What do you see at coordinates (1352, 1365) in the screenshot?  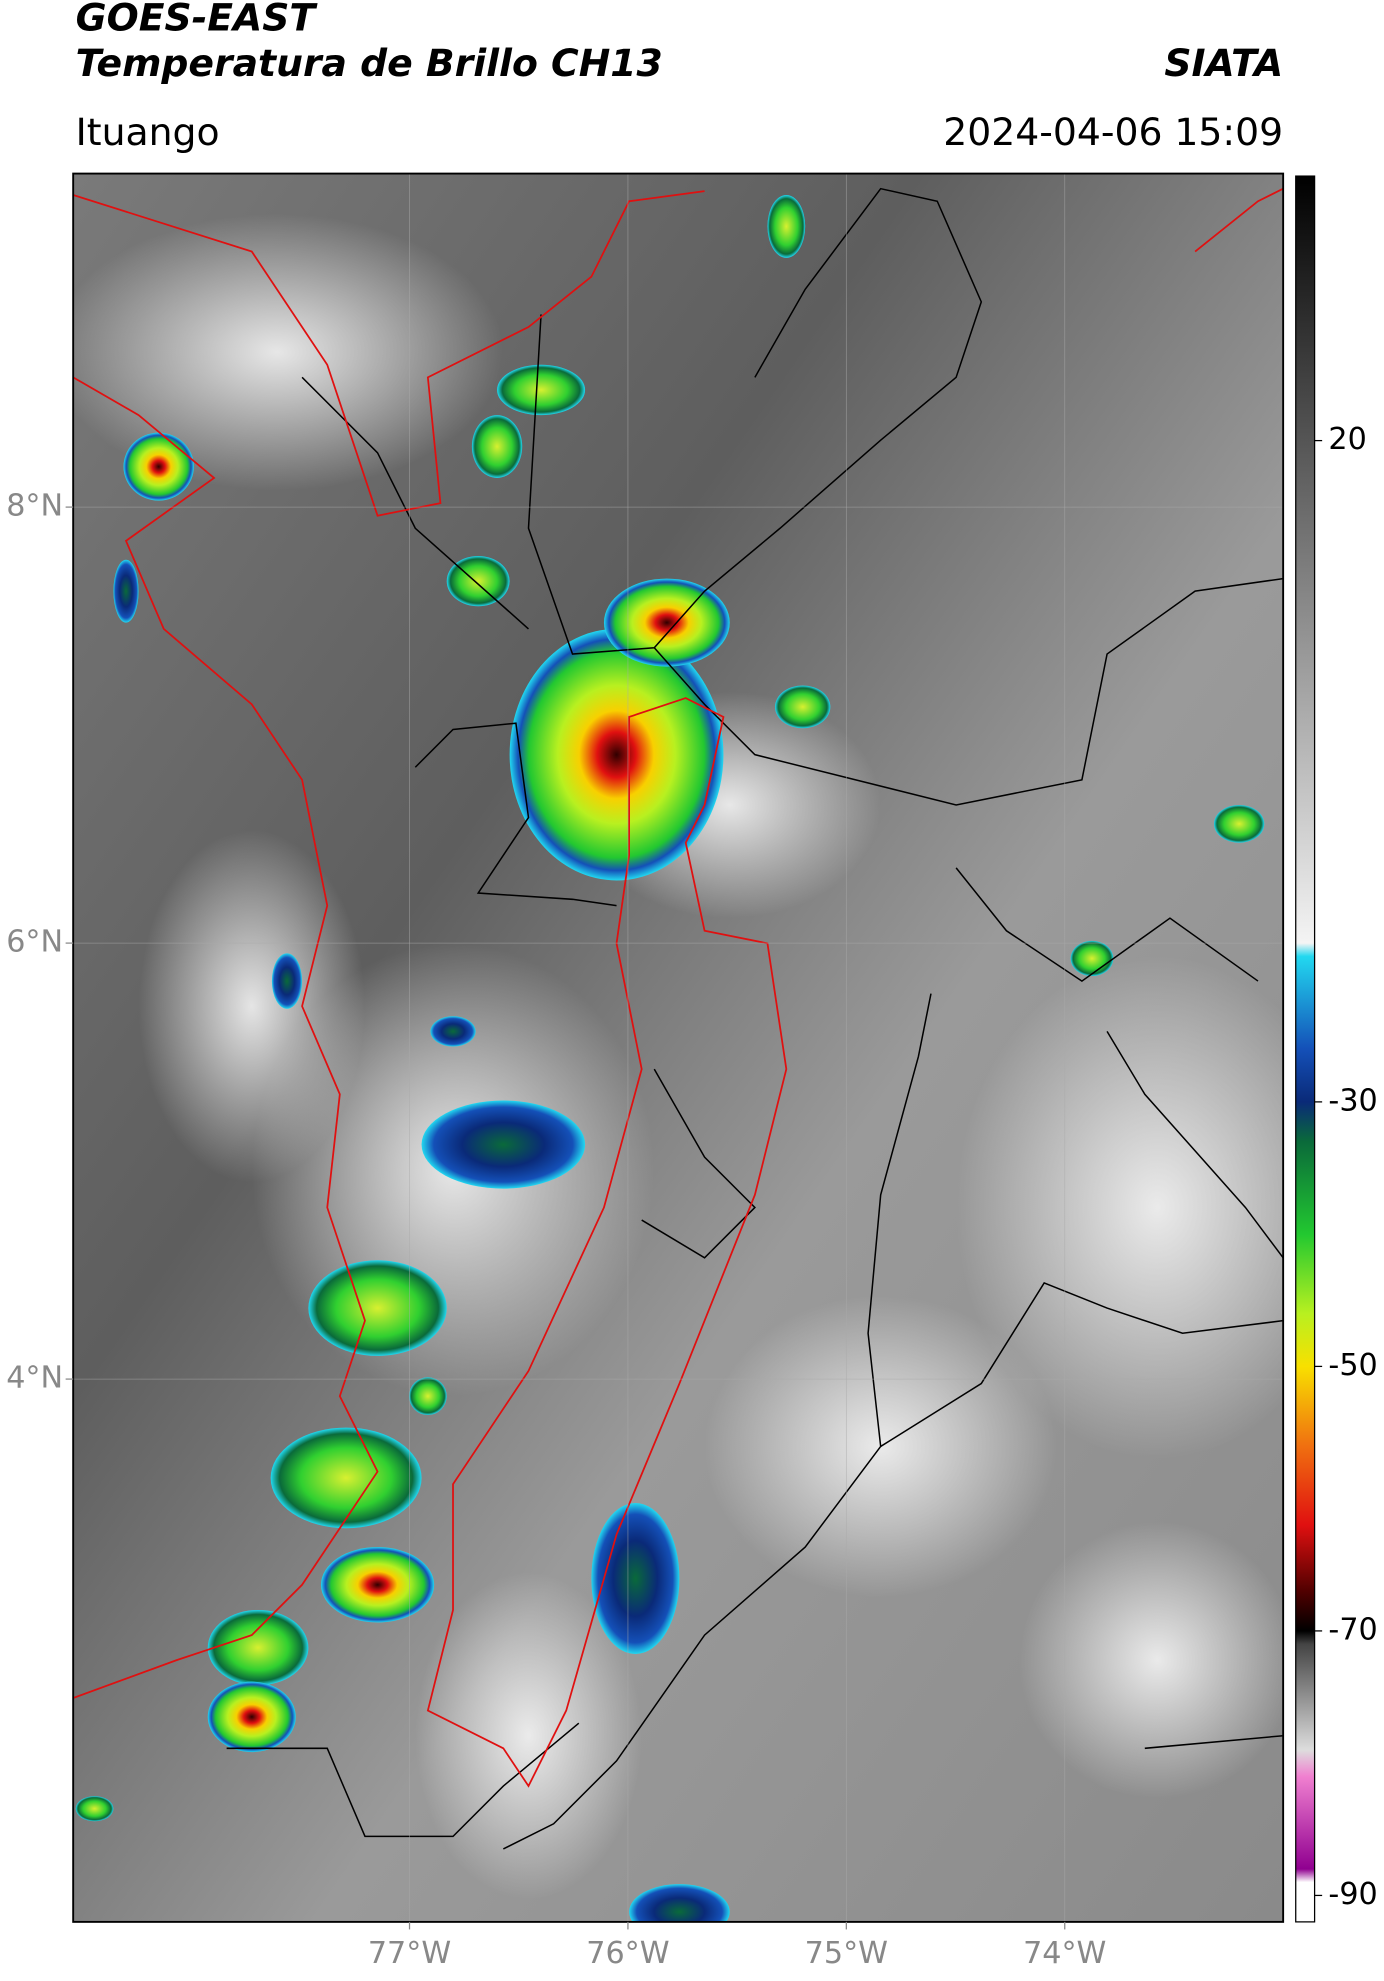 I see `colorbar-tick-label: -50` at bounding box center [1352, 1365].